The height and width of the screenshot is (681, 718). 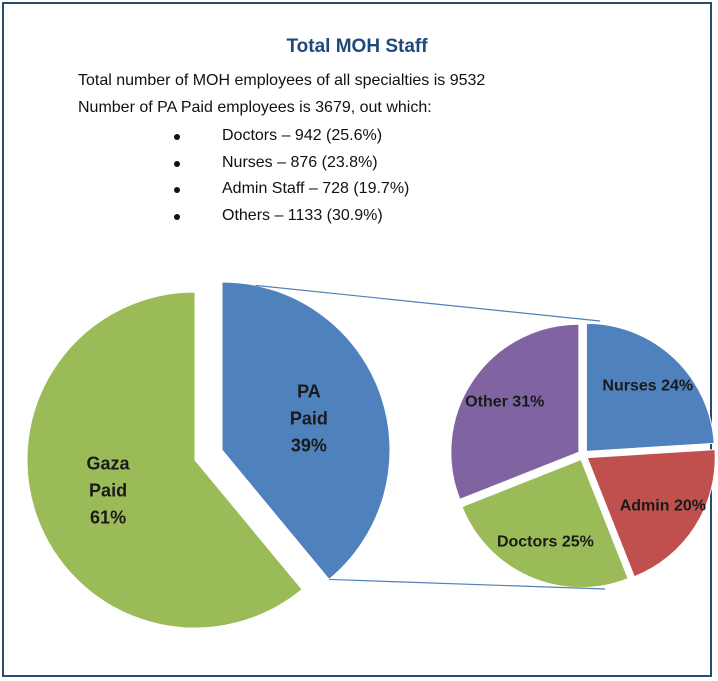 What do you see at coordinates (302, 215) in the screenshot?
I see `bullet-text: Others – 1133 (30.9%)` at bounding box center [302, 215].